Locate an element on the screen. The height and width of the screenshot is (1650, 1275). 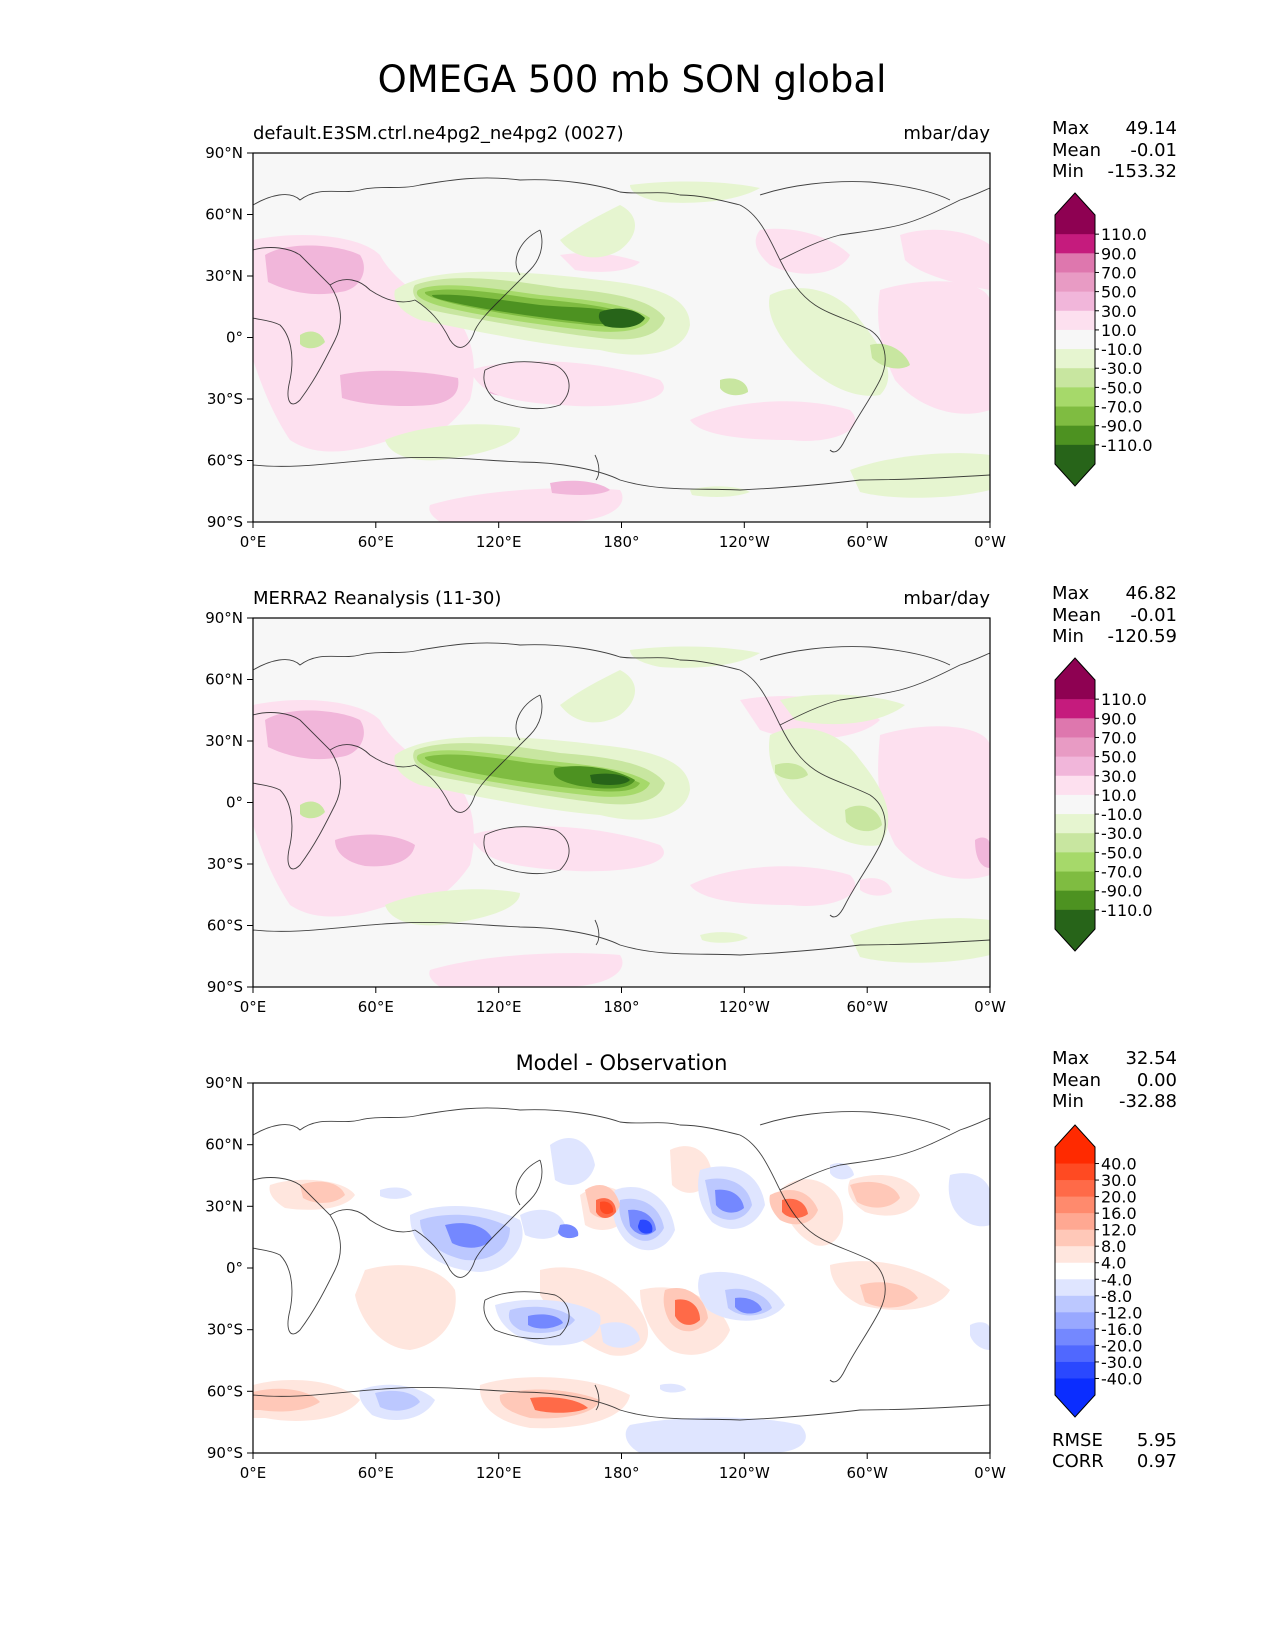
colorbar-extend-min is located at coordinates (1075, 1406).